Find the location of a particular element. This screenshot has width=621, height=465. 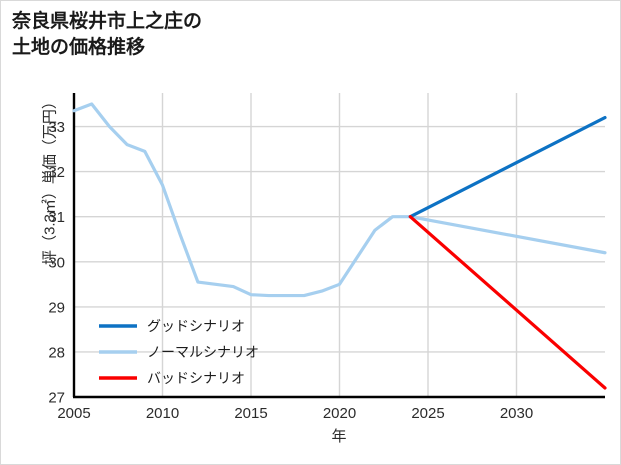

y-tick-label: 31 is located at coordinates (56, 217).